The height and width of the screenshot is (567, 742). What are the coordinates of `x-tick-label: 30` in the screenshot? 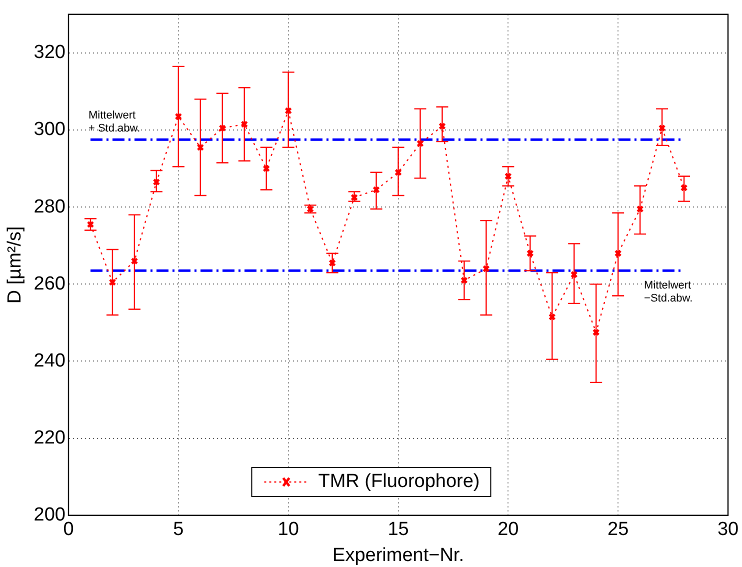 It's located at (728, 529).